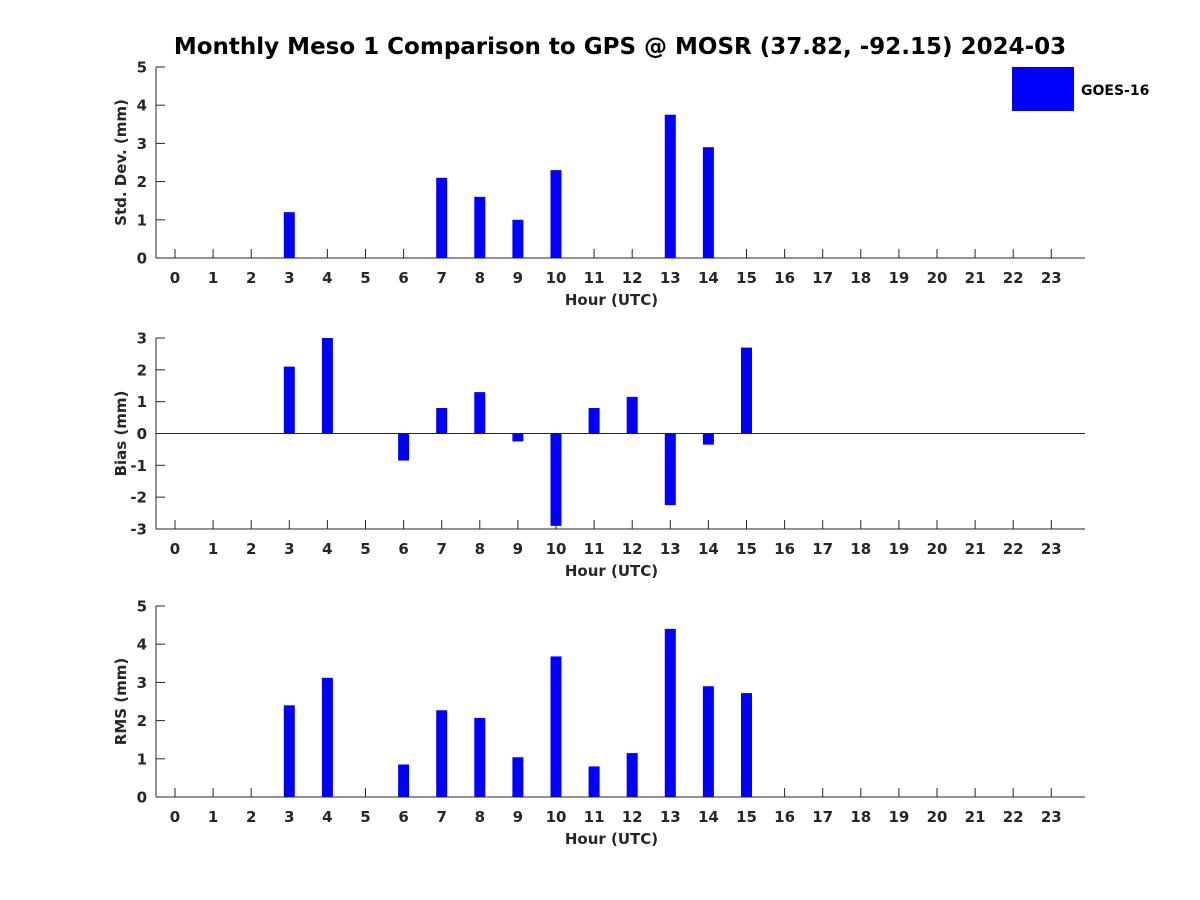 Image resolution: width=1200 pixels, height=900 pixels. What do you see at coordinates (138, 466) in the screenshot?
I see `y-tick-label: -1` at bounding box center [138, 466].